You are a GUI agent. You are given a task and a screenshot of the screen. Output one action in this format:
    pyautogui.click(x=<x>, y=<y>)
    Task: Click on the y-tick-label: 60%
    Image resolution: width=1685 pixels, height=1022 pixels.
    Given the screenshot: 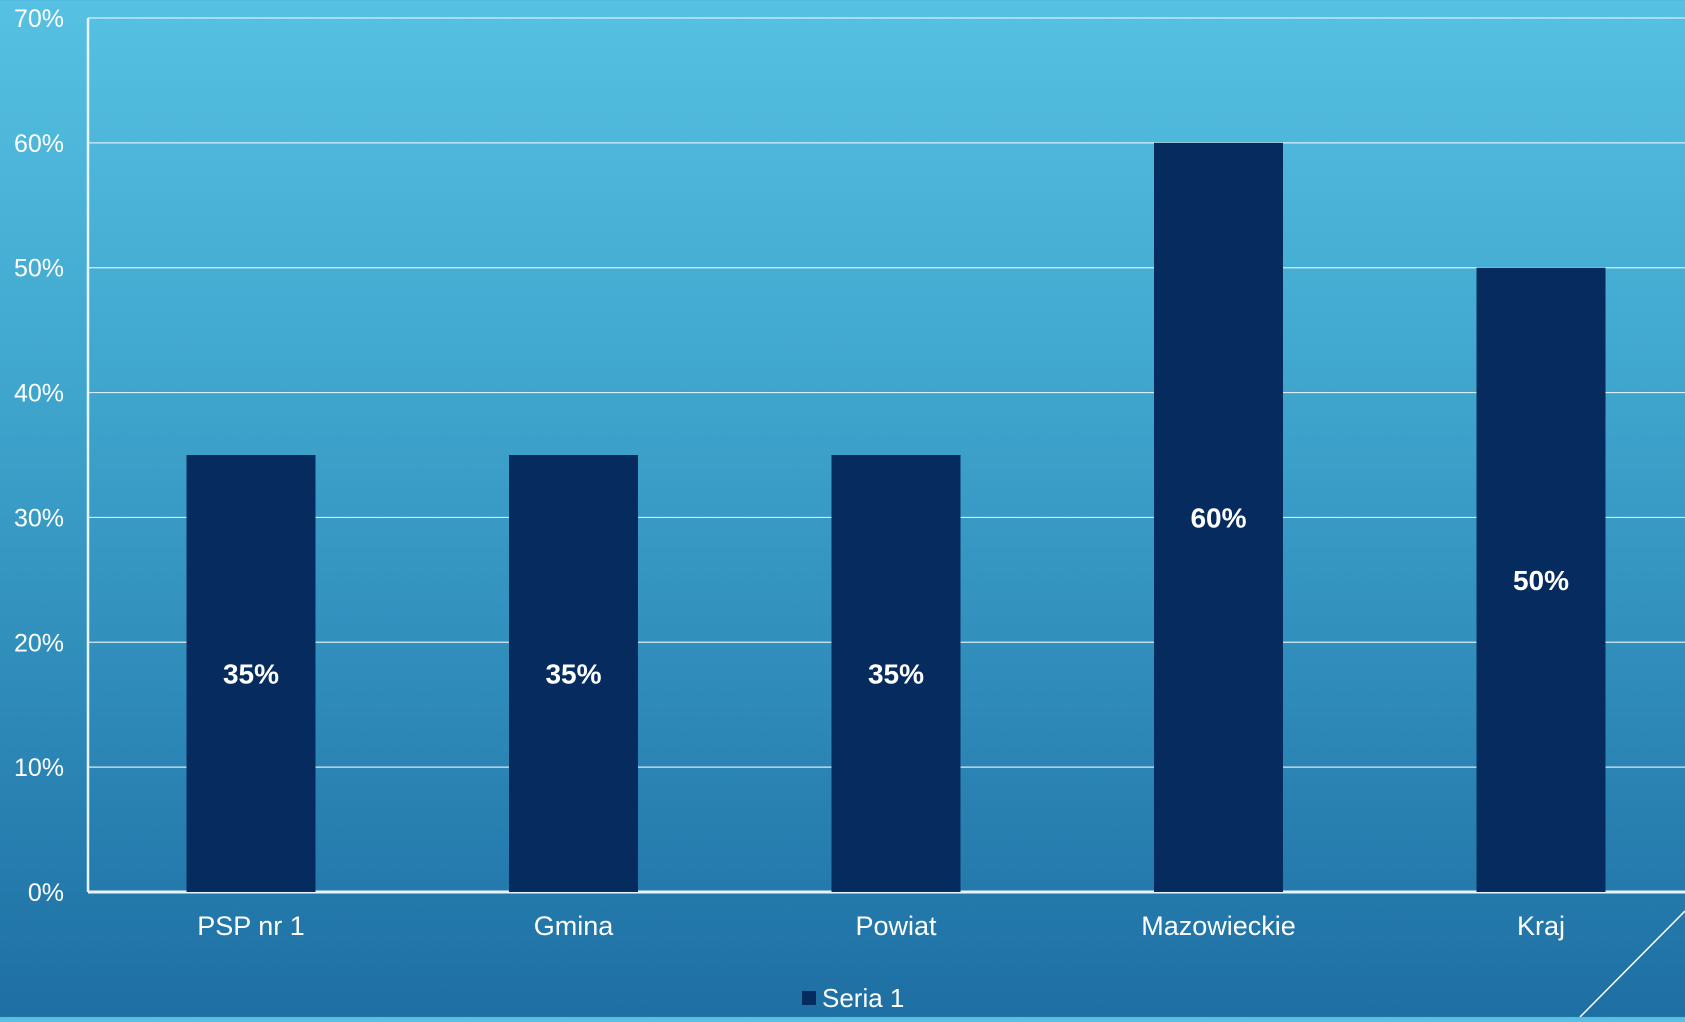 What is the action you would take?
    pyautogui.click(x=39, y=144)
    